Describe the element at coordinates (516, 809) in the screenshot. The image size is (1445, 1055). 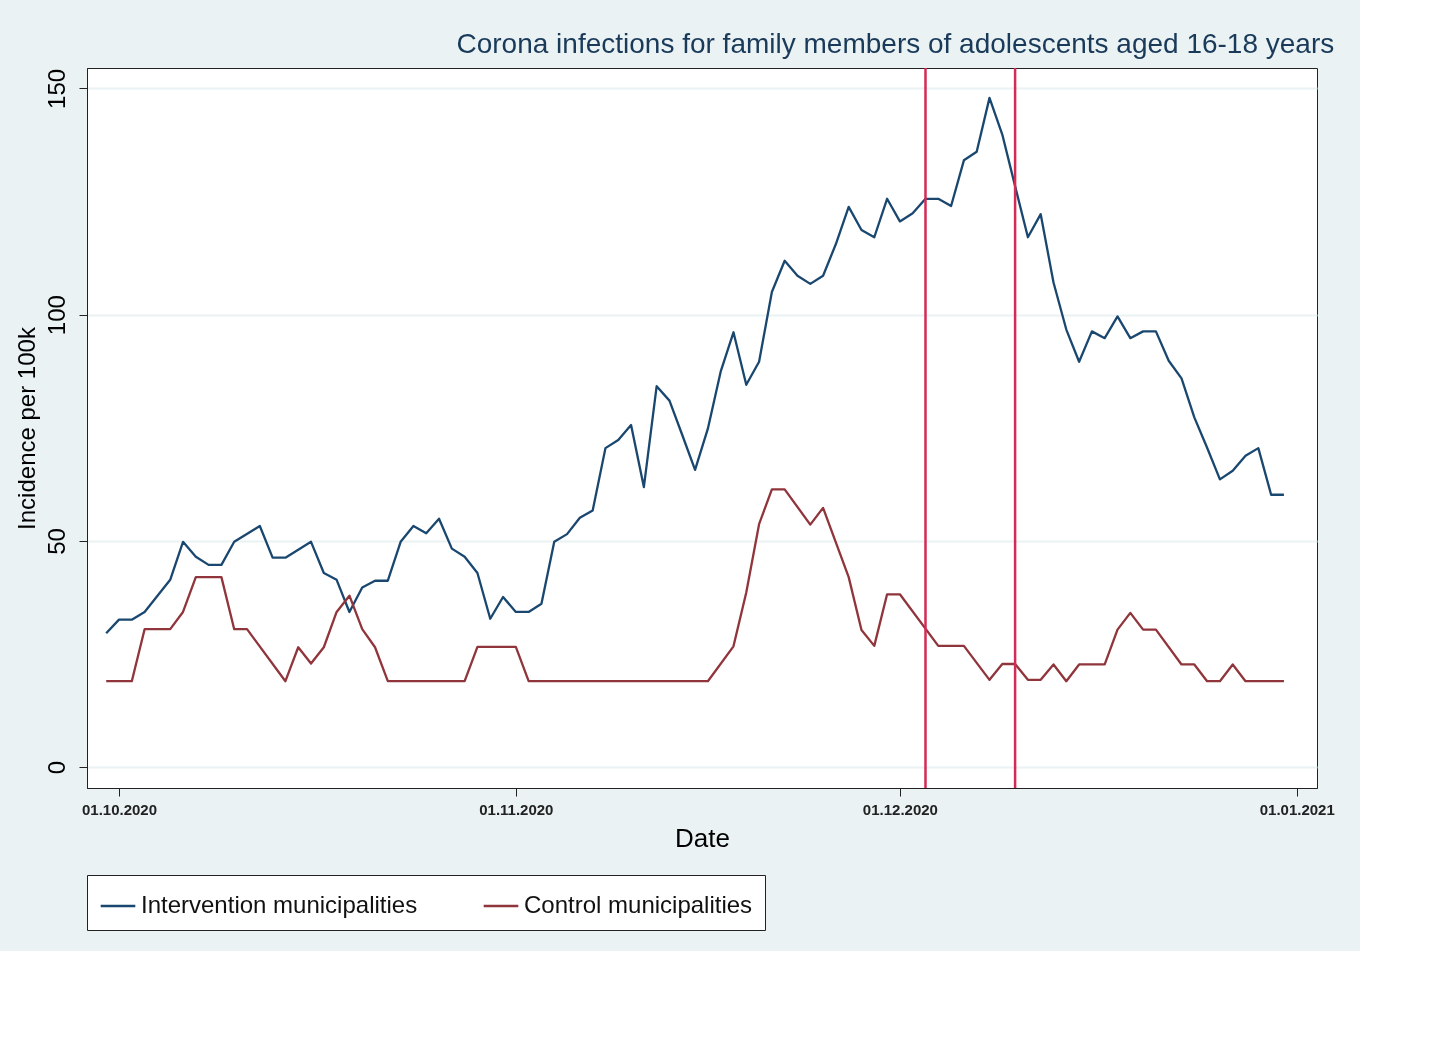
I see `x-tick-label: 01.11.2020` at that location.